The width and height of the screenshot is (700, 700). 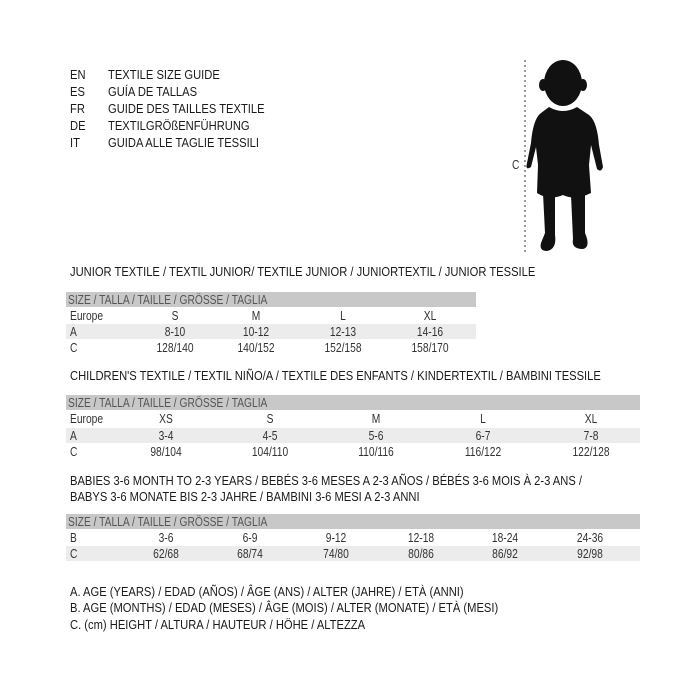 What do you see at coordinates (166, 538) in the screenshot?
I see `table-cell: 3-6` at bounding box center [166, 538].